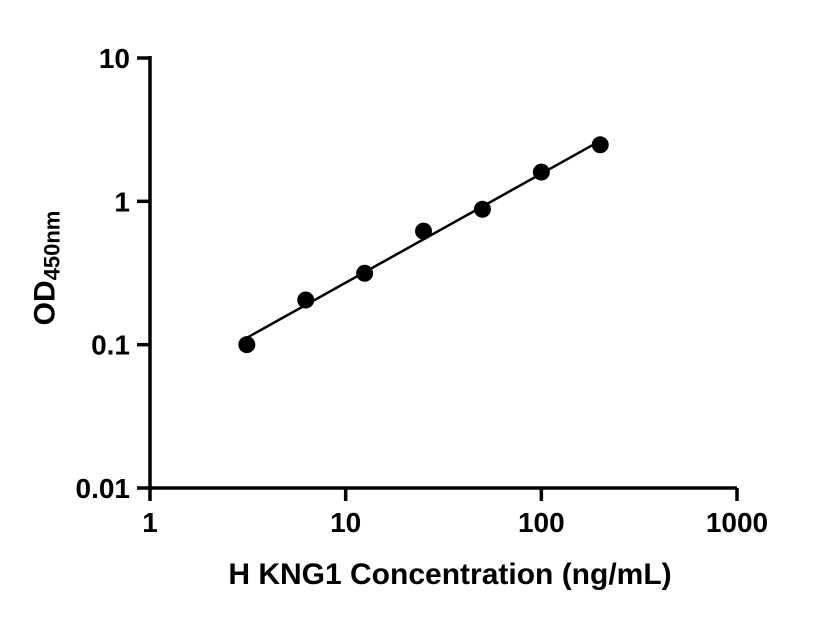 The height and width of the screenshot is (640, 816). What do you see at coordinates (345, 522) in the screenshot?
I see `x-tick-label: 10` at bounding box center [345, 522].